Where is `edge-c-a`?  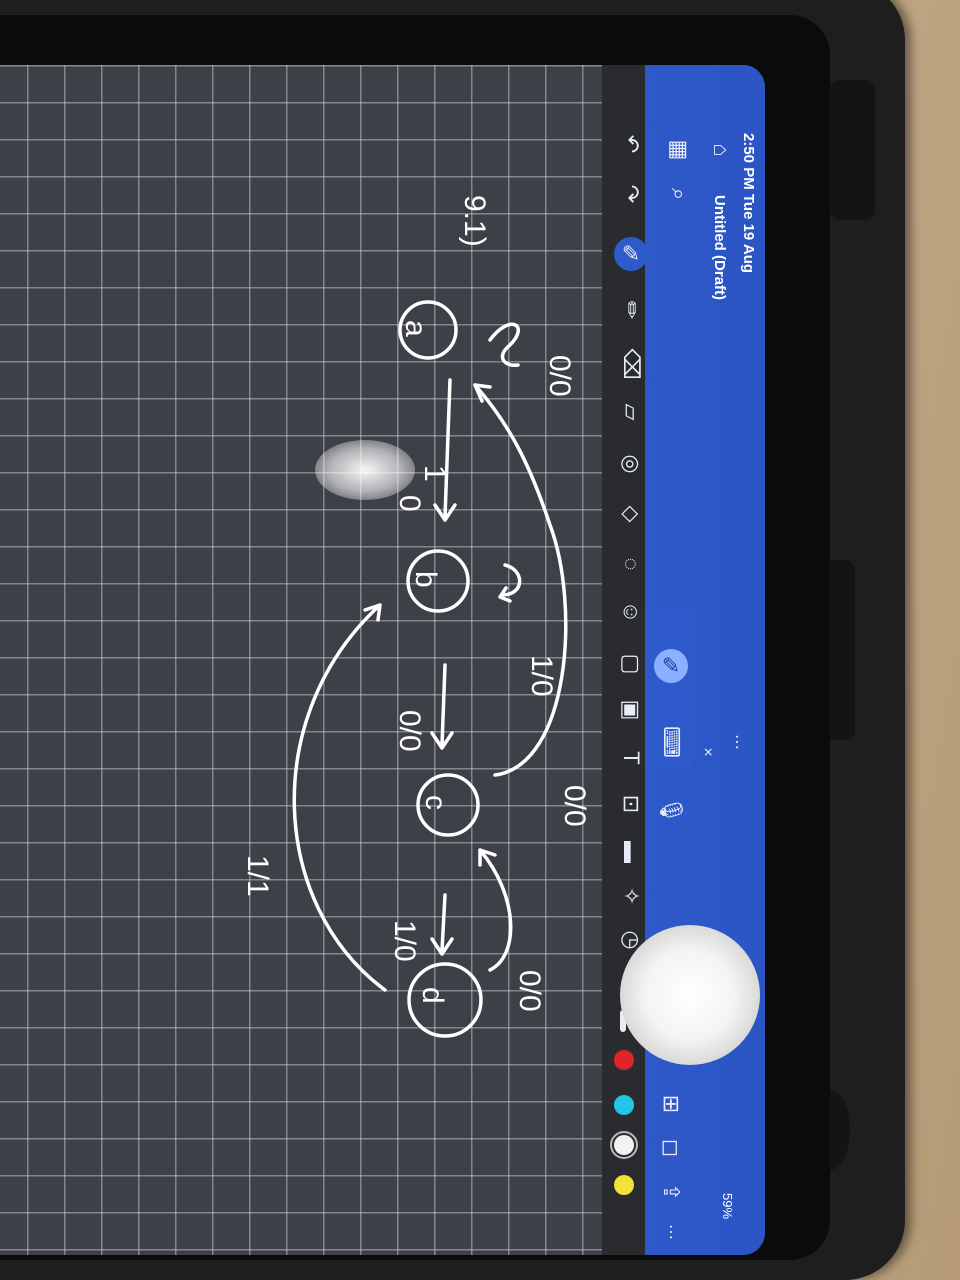 edge-c-a is located at coordinates (520, 580).